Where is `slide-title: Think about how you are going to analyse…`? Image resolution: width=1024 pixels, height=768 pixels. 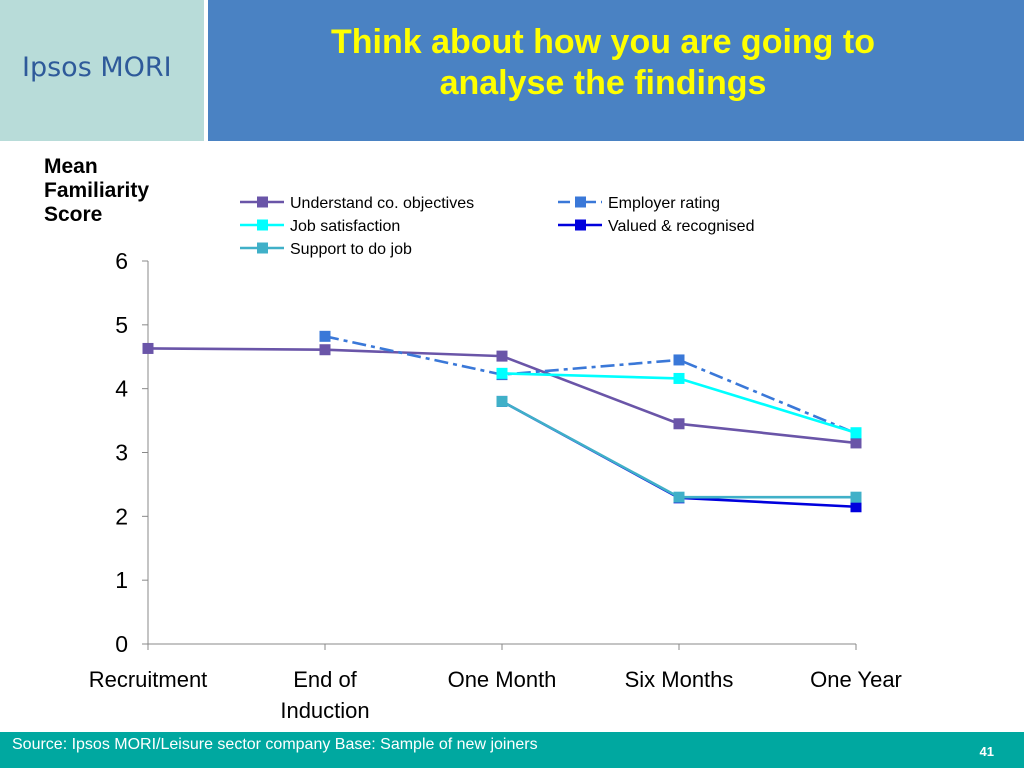 slide-title: Think about how you are going to analyse… is located at coordinates (603, 63).